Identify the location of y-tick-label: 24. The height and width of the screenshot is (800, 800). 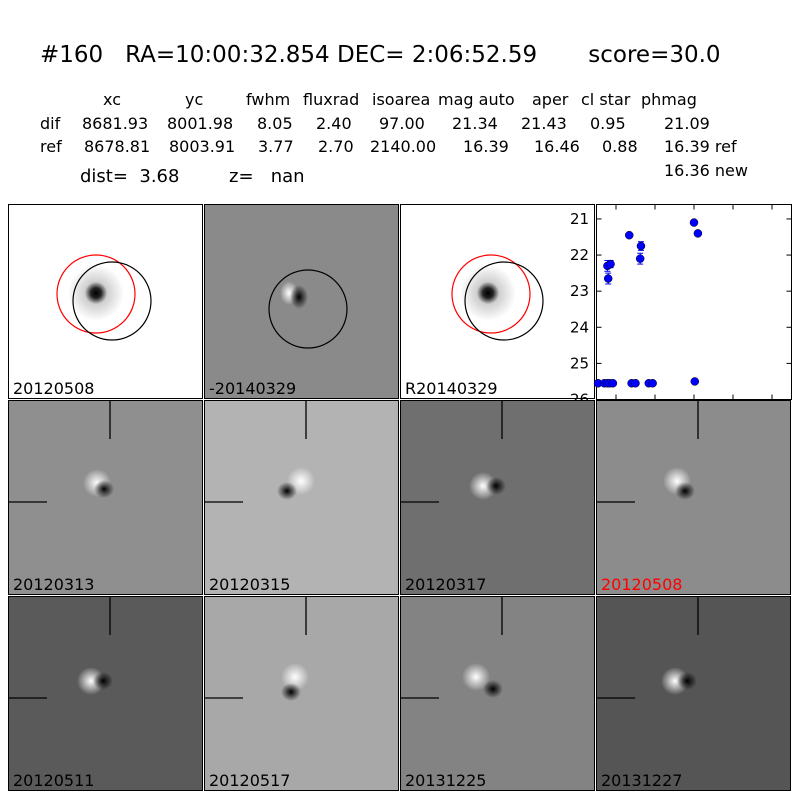
(579, 327).